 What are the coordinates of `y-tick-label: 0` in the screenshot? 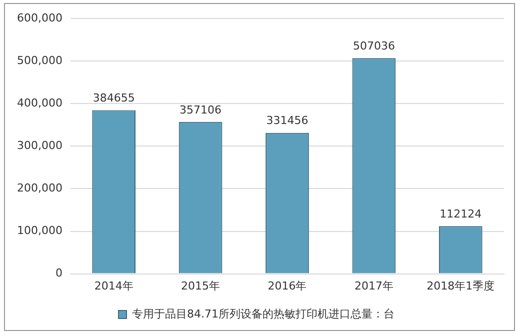 It's located at (58, 273).